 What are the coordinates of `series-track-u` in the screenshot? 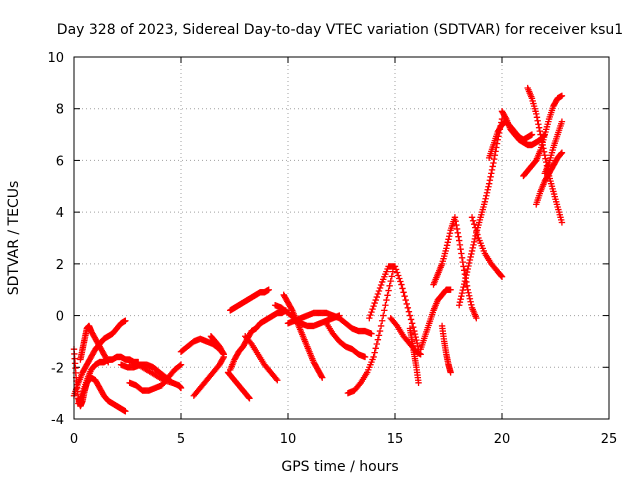 It's located at (405, 336).